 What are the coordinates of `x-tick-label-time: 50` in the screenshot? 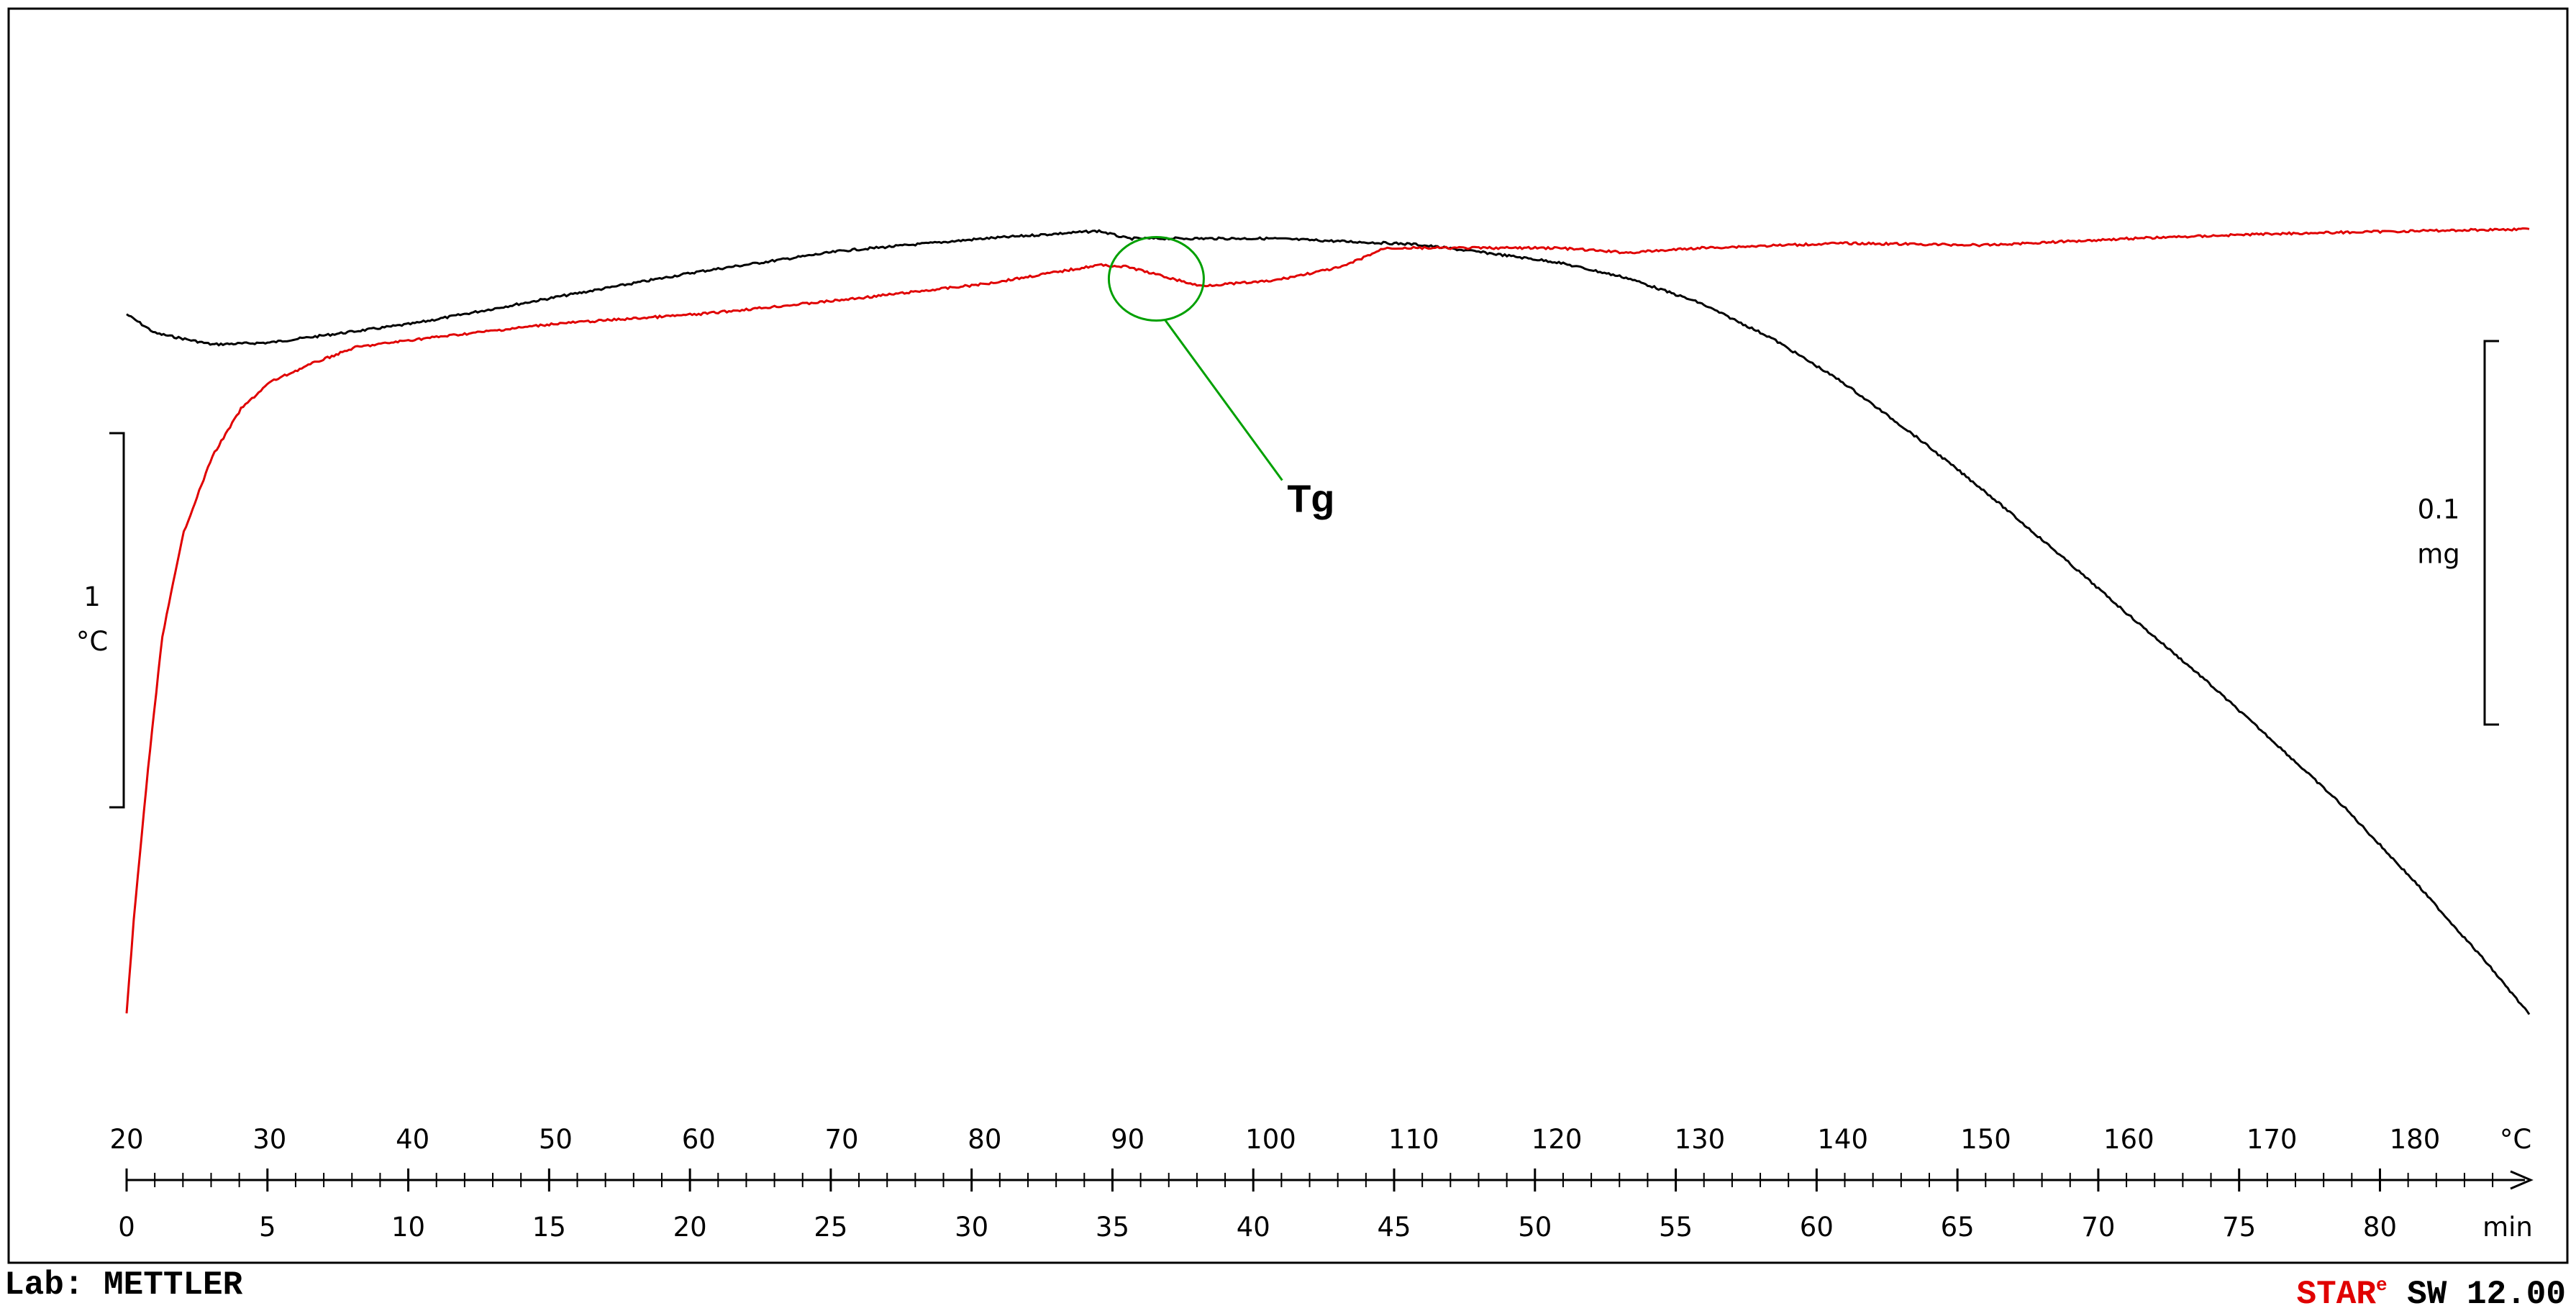 It's located at (1535, 1227).